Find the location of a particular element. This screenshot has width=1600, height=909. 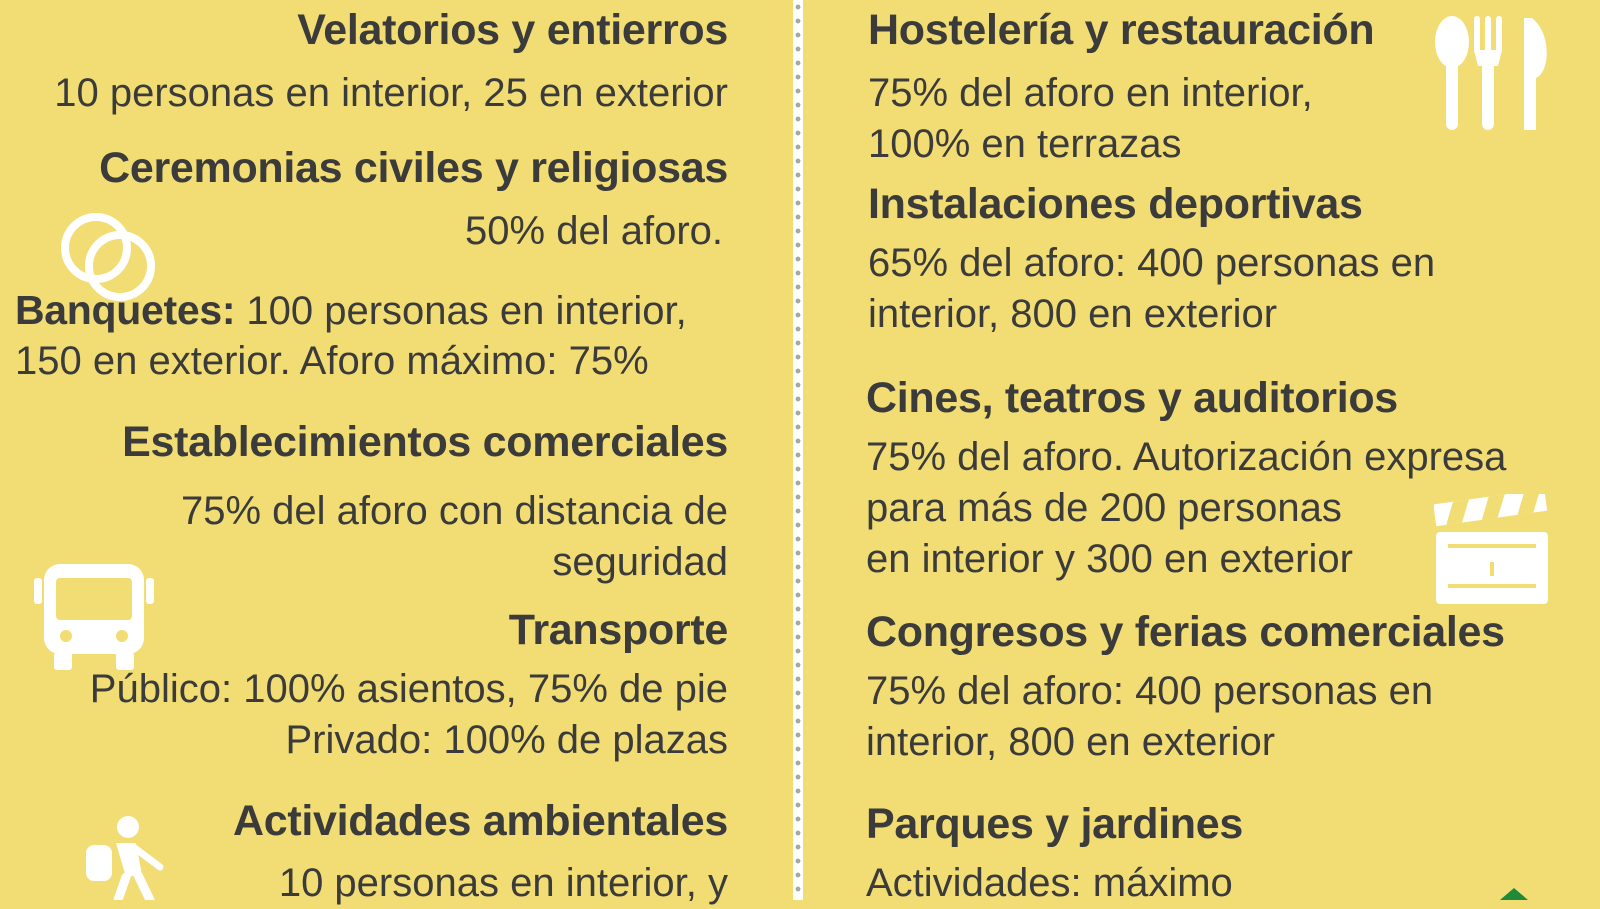

section-title: Cines, teatros y auditorios is located at coordinates (1132, 398).